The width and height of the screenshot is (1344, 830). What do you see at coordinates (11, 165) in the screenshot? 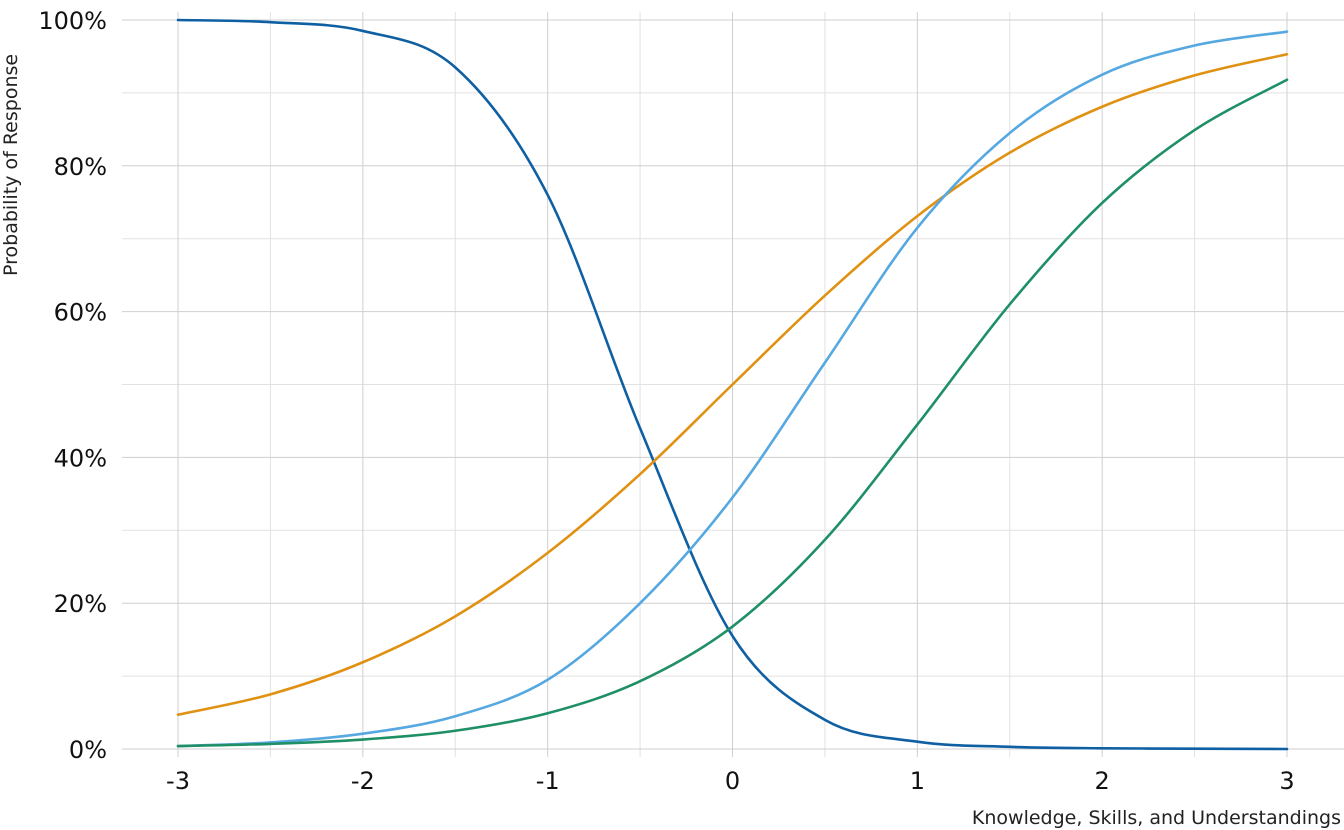
I see `y-axis-title: Probability of Response` at bounding box center [11, 165].